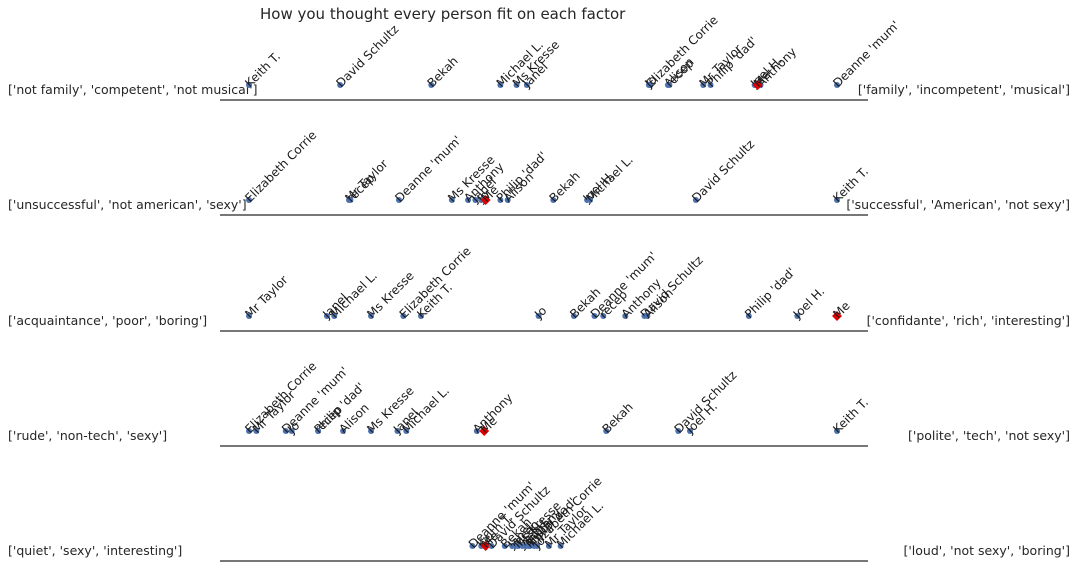 This screenshot has height=568, width=1077. What do you see at coordinates (964, 89) in the screenshot?
I see `factor-right-label: ['family', 'incompetent', 'musical']` at bounding box center [964, 89].